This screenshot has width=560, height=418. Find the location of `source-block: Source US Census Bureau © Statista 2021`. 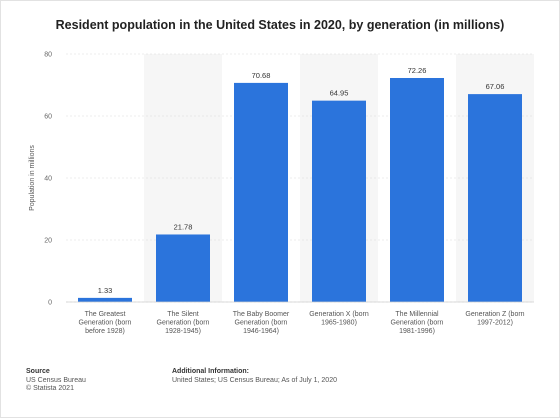

source-block: Source US Census Bureau © Statista 2021 is located at coordinates (56, 381).